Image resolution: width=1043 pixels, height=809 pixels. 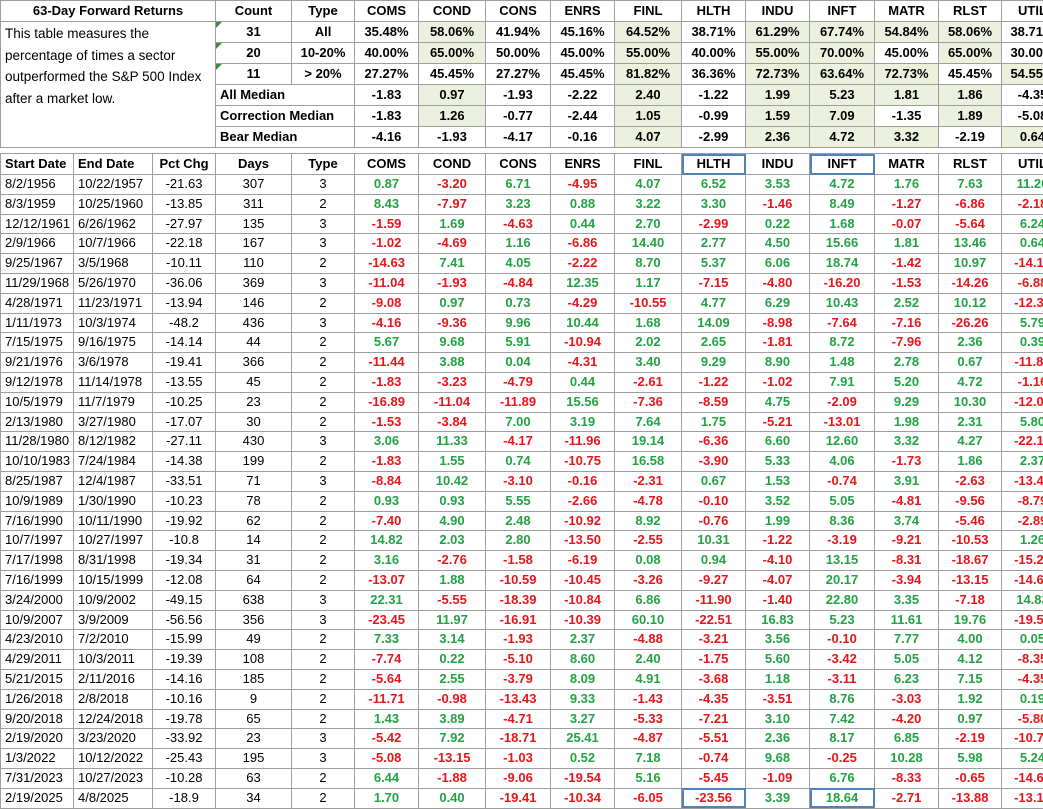 What do you see at coordinates (648, 244) in the screenshot?
I see `sector-return-cell: 14.40` at bounding box center [648, 244].